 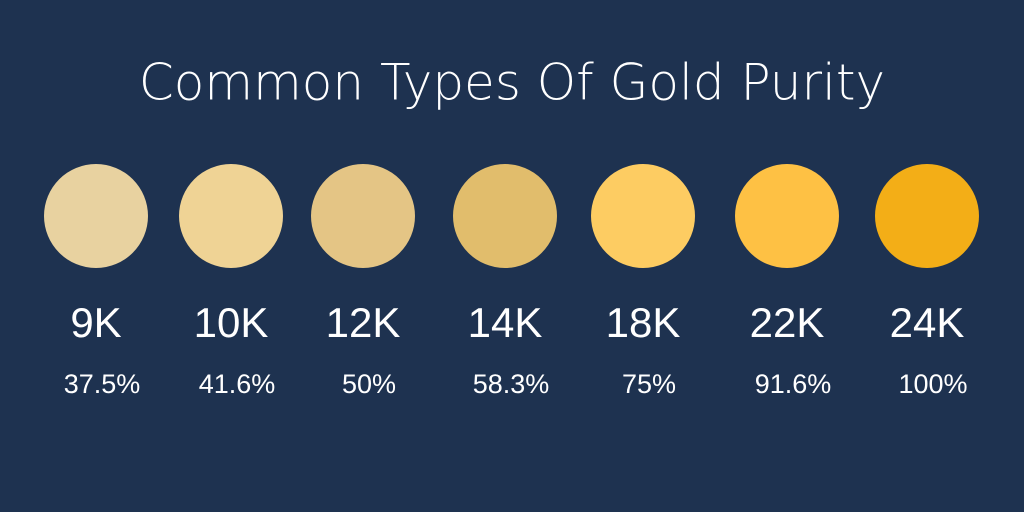 What do you see at coordinates (505, 322) in the screenshot?
I see `karat-label: 14K` at bounding box center [505, 322].